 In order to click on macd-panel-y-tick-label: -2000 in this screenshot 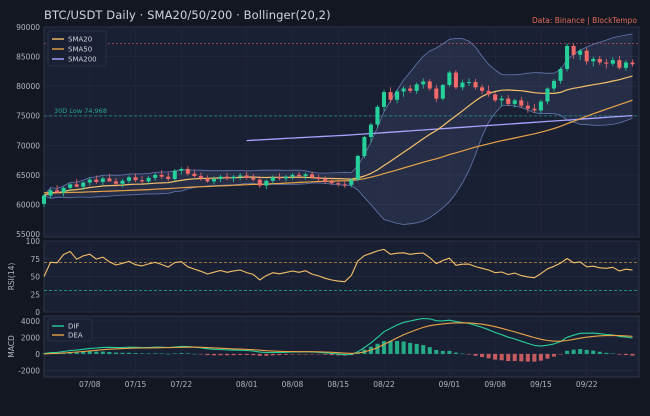, I will do `click(29, 370)`.